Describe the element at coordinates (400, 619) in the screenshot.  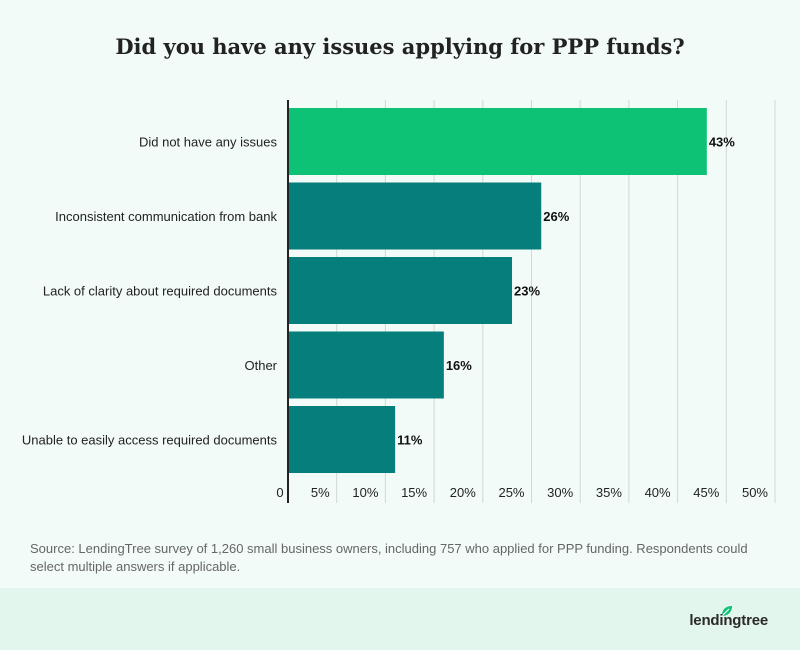
I see `footer-band` at that location.